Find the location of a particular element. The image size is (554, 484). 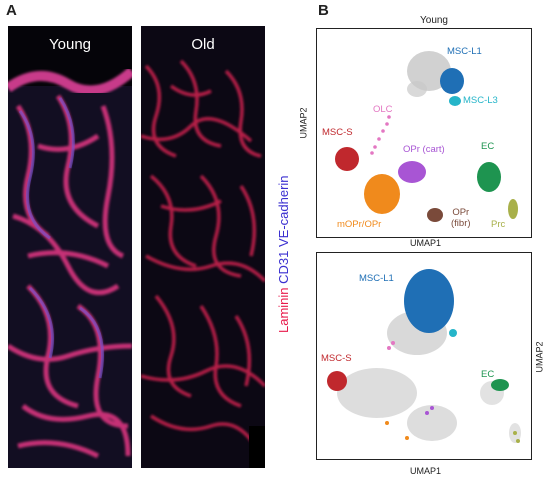

bottom-label-ec: EC is located at coordinates (488, 374).